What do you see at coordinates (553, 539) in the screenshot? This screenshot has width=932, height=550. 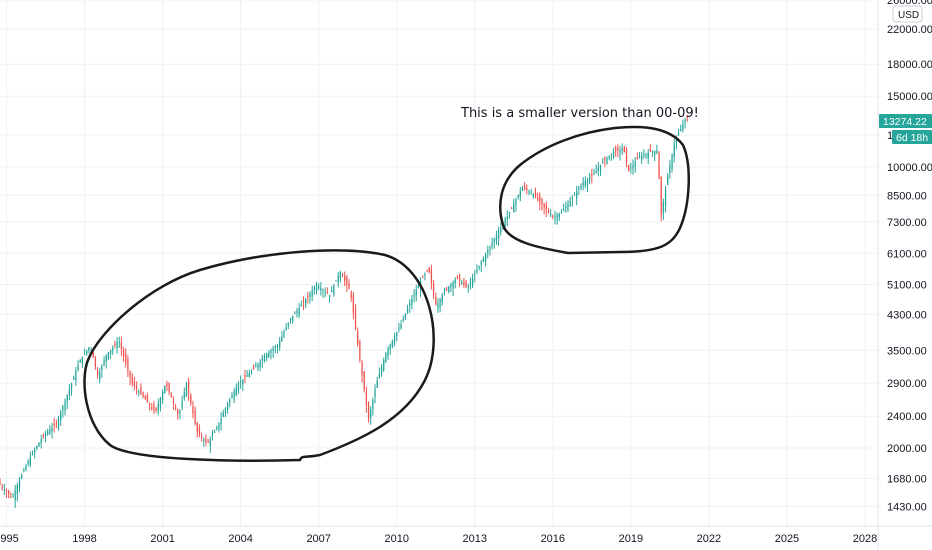 I see `x-tick-label: 2016` at bounding box center [553, 539].